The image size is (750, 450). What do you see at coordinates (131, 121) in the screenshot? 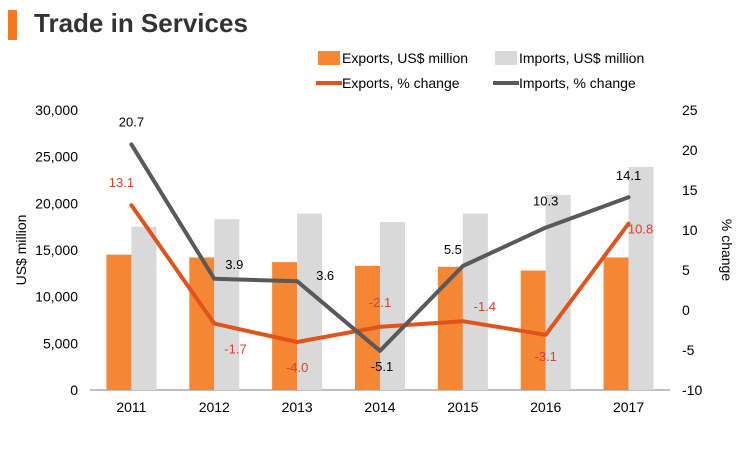
I see `imports-change-label: 20.7` at bounding box center [131, 121].